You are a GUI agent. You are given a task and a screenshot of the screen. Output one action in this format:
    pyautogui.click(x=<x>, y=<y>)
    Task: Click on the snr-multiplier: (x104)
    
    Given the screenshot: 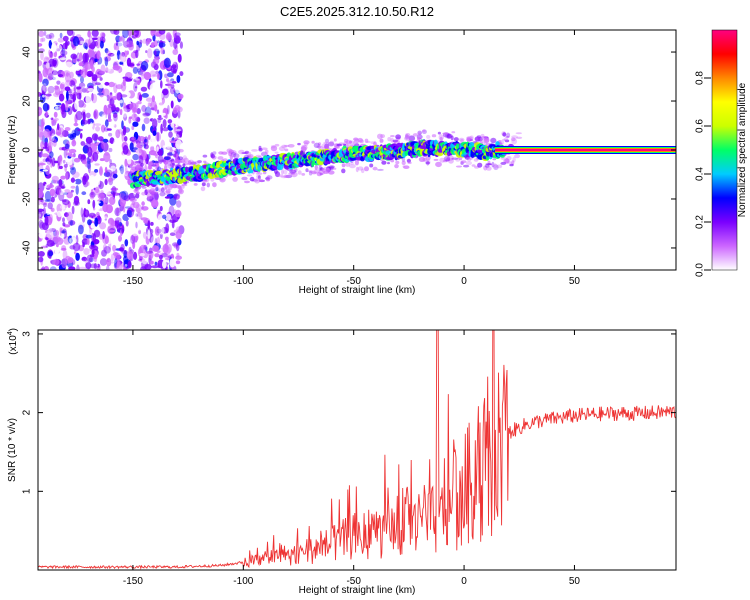 What is the action you would take?
    pyautogui.click(x=13, y=341)
    